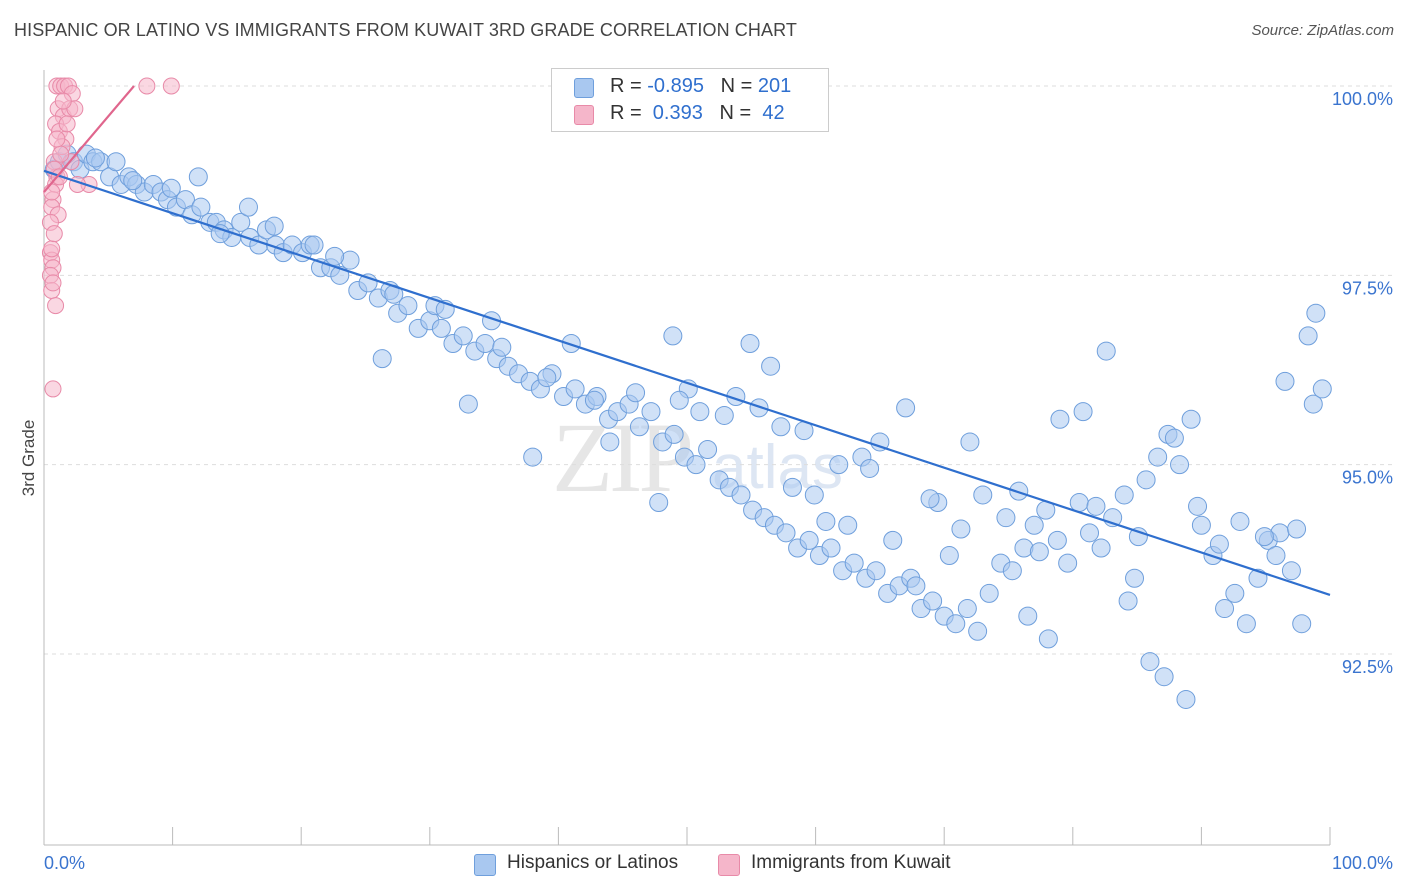  I want to click on watermark-zip: ZIP, so click(623, 457).